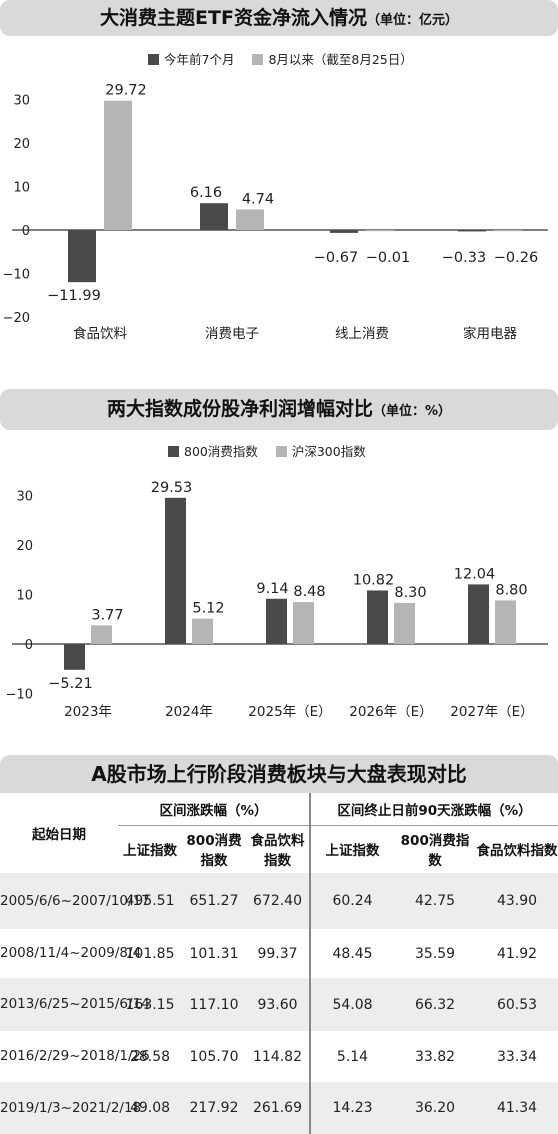 The height and width of the screenshot is (1134, 558). Describe the element at coordinates (88, 712) in the screenshot. I see `chart2-category-label: 2023年` at that location.